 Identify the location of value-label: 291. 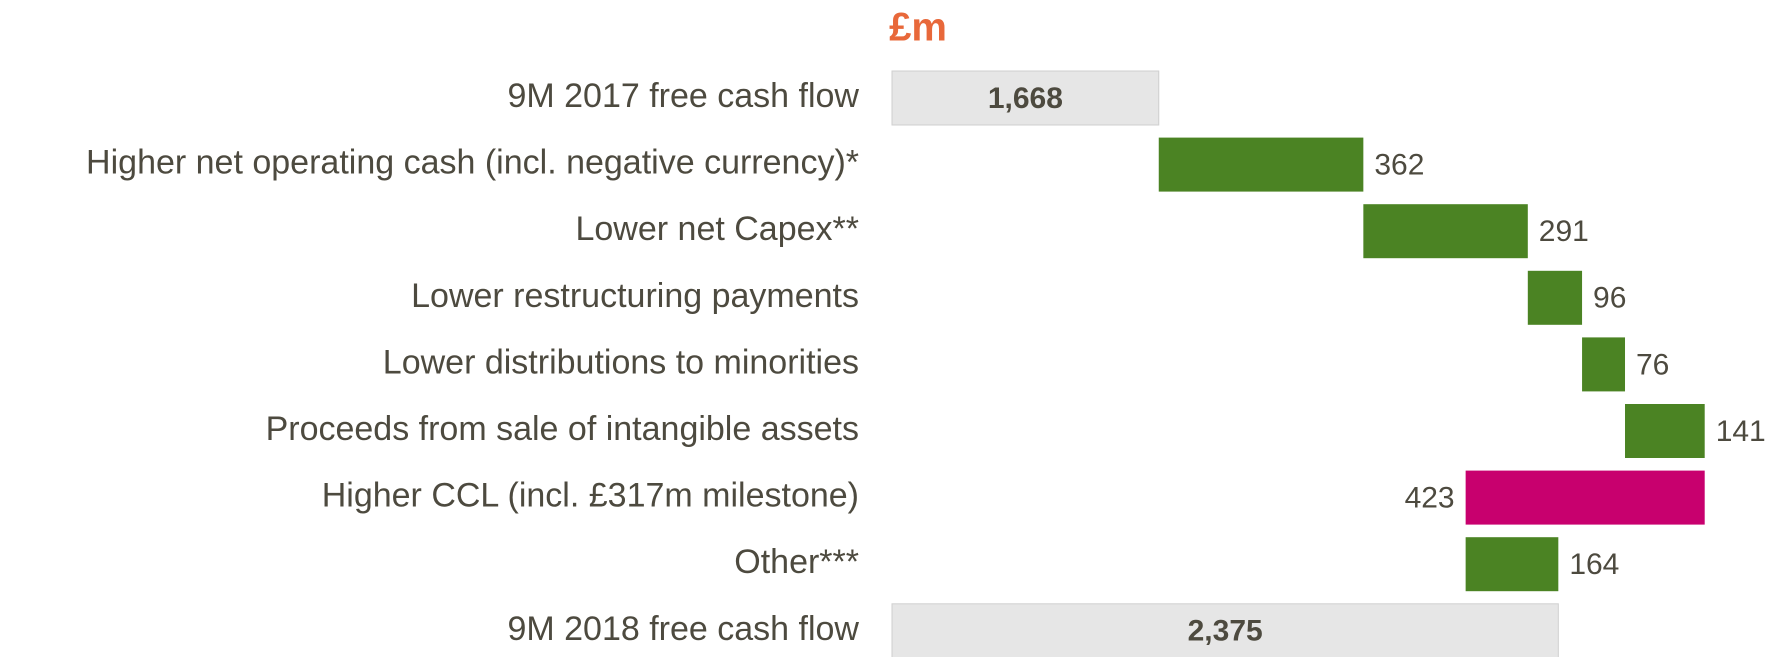
(1564, 231).